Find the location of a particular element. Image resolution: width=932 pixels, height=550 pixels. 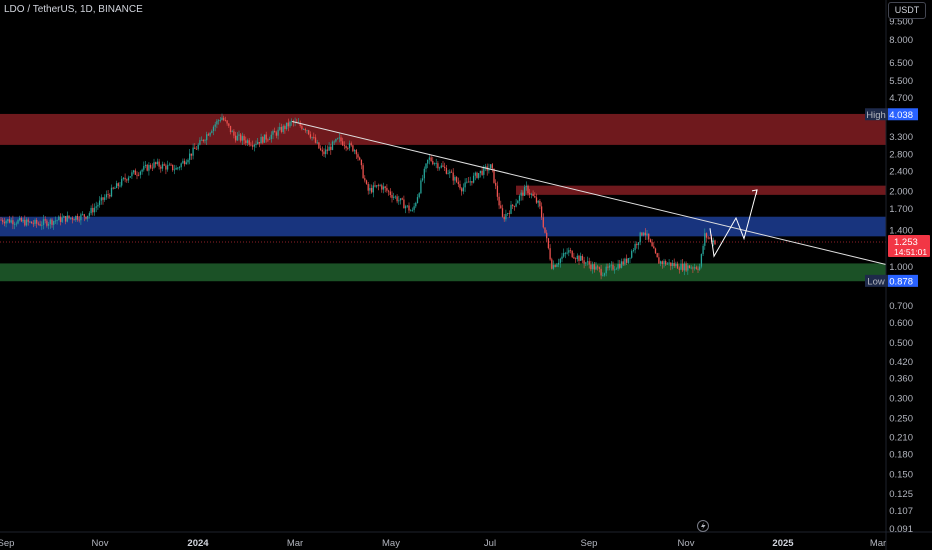

currency-button: USDT is located at coordinates (907, 10).